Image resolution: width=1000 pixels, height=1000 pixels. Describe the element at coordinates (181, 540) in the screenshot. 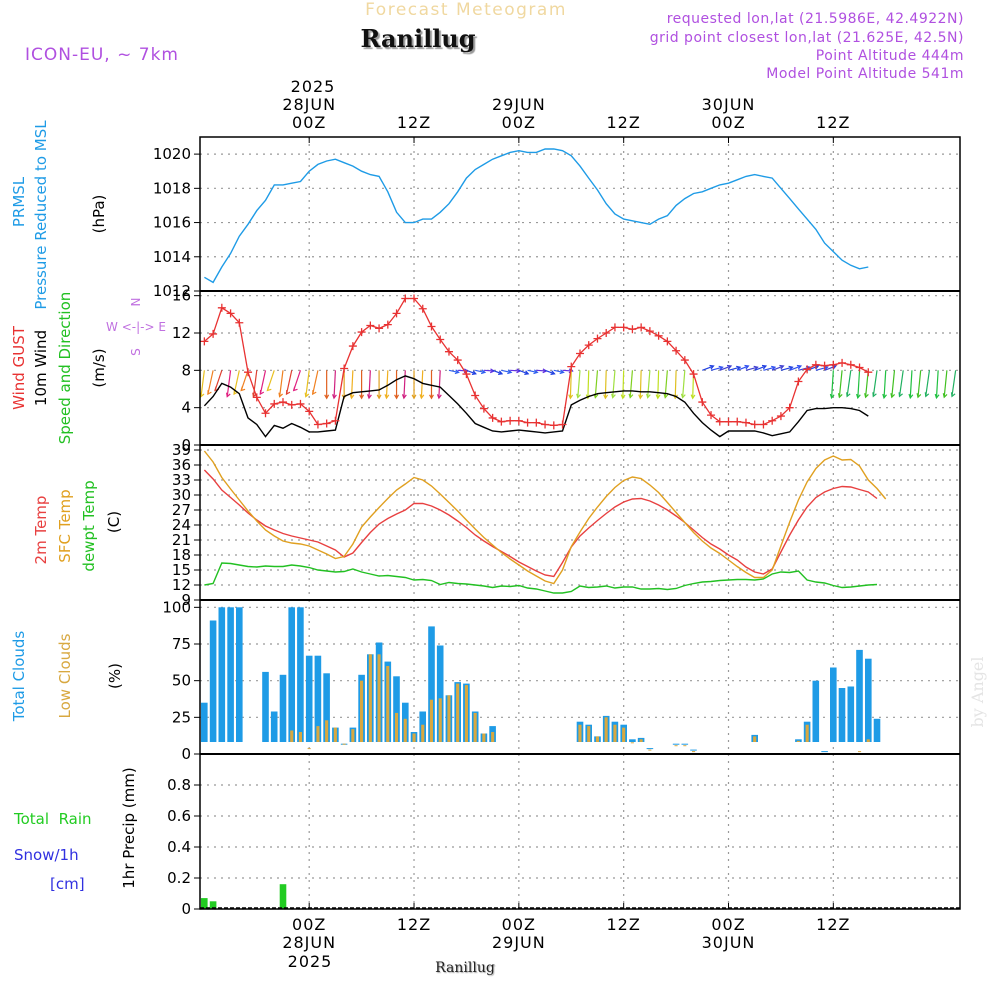

I see `y-tick-label: 21` at that location.